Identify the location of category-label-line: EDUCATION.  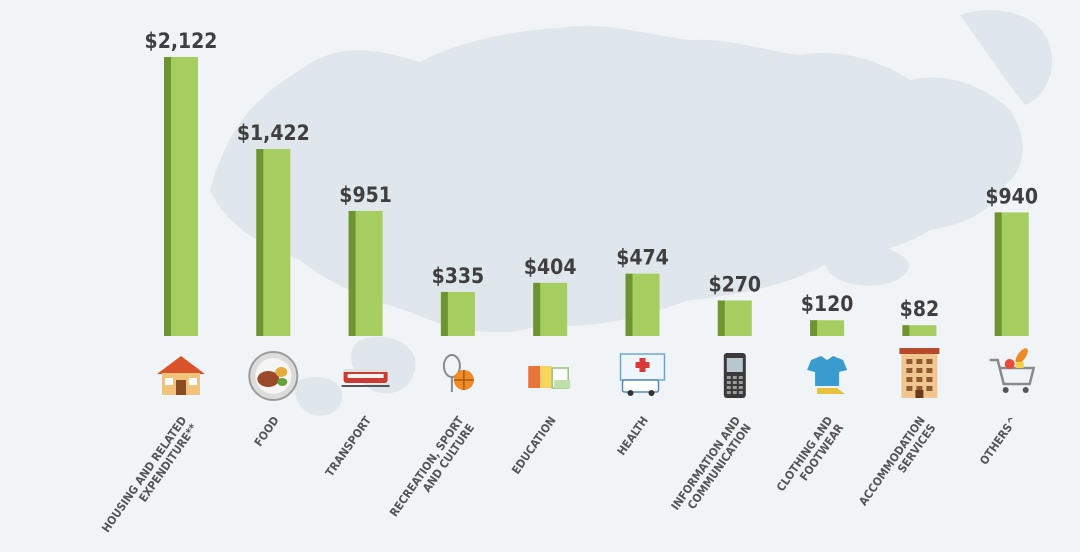
(534, 445).